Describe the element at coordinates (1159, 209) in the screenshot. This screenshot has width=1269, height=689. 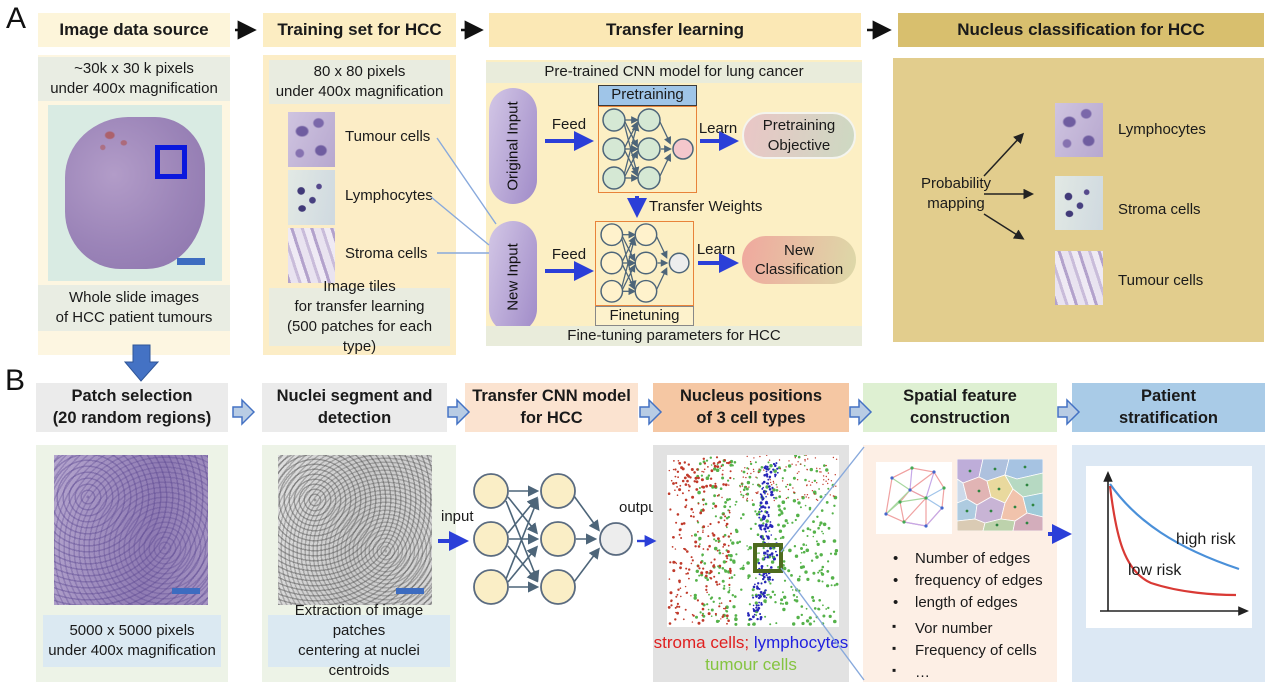
I see `classified-stroma-label: Stroma cells` at that location.